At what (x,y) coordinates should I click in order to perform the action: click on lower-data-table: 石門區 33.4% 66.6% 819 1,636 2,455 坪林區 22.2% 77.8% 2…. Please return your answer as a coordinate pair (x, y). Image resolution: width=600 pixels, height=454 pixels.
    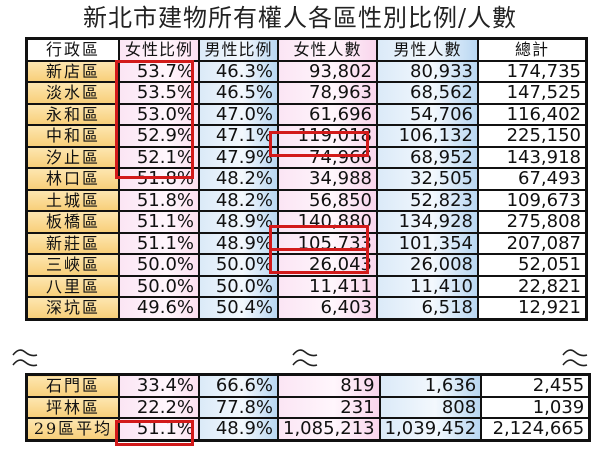
    Looking at the image, I should click on (308, 407).